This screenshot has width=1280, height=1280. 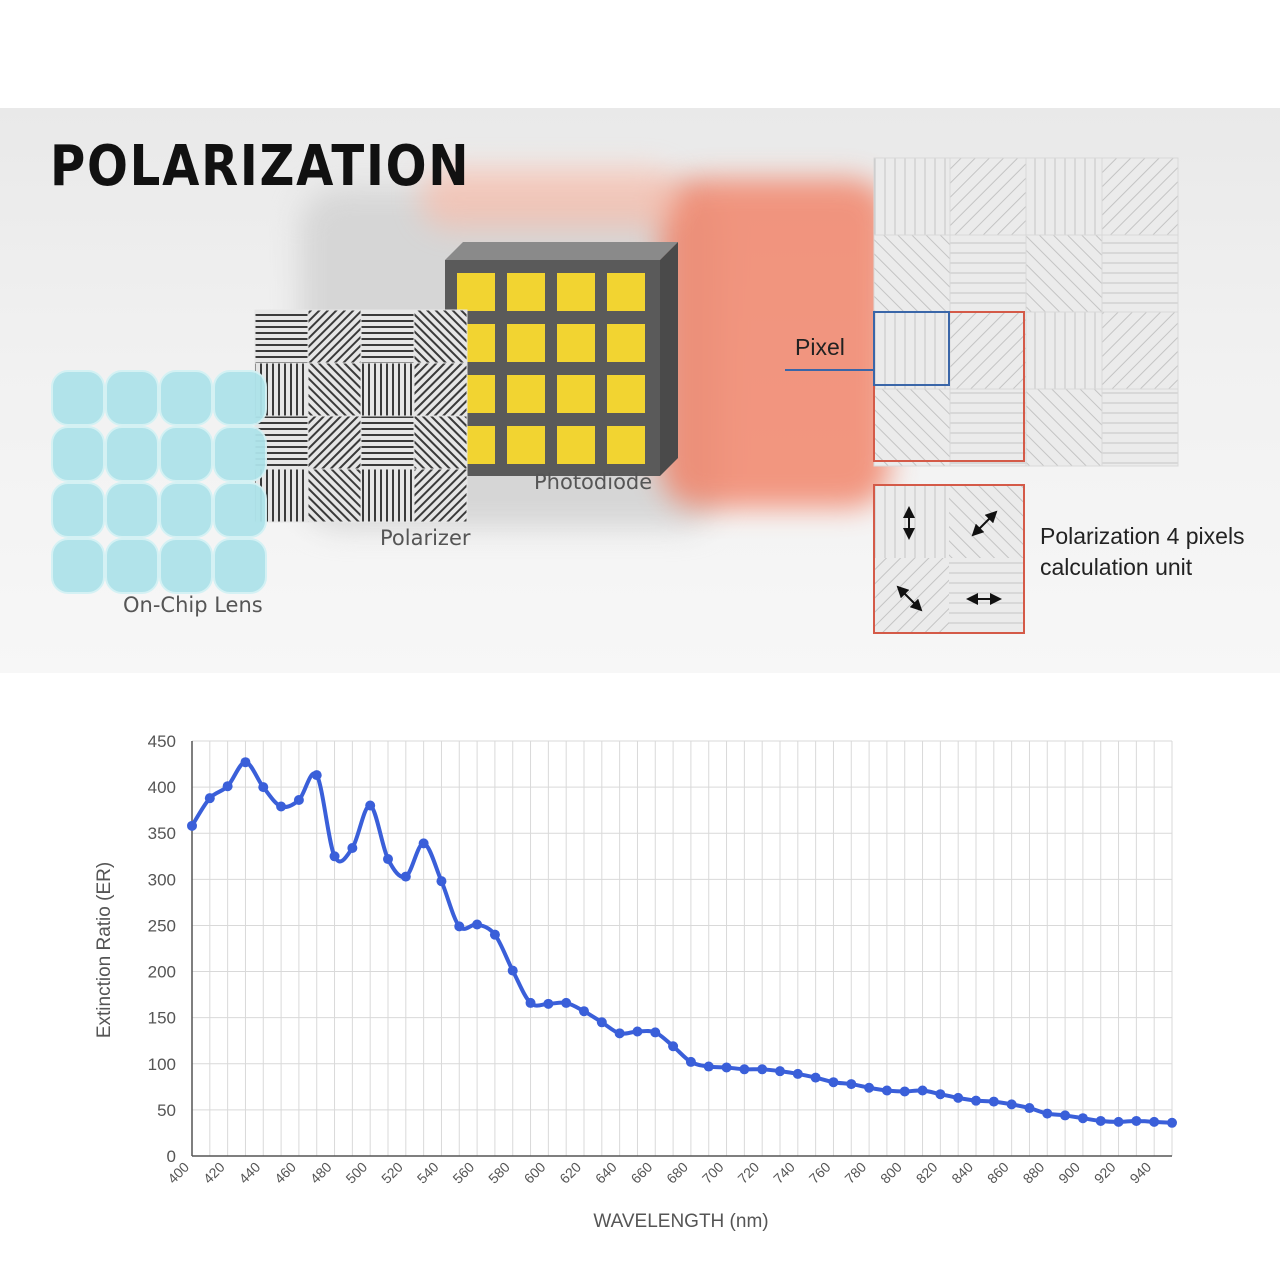 What do you see at coordinates (680, 1221) in the screenshot?
I see `x-axis-label: WAVELENGTH (nm)` at bounding box center [680, 1221].